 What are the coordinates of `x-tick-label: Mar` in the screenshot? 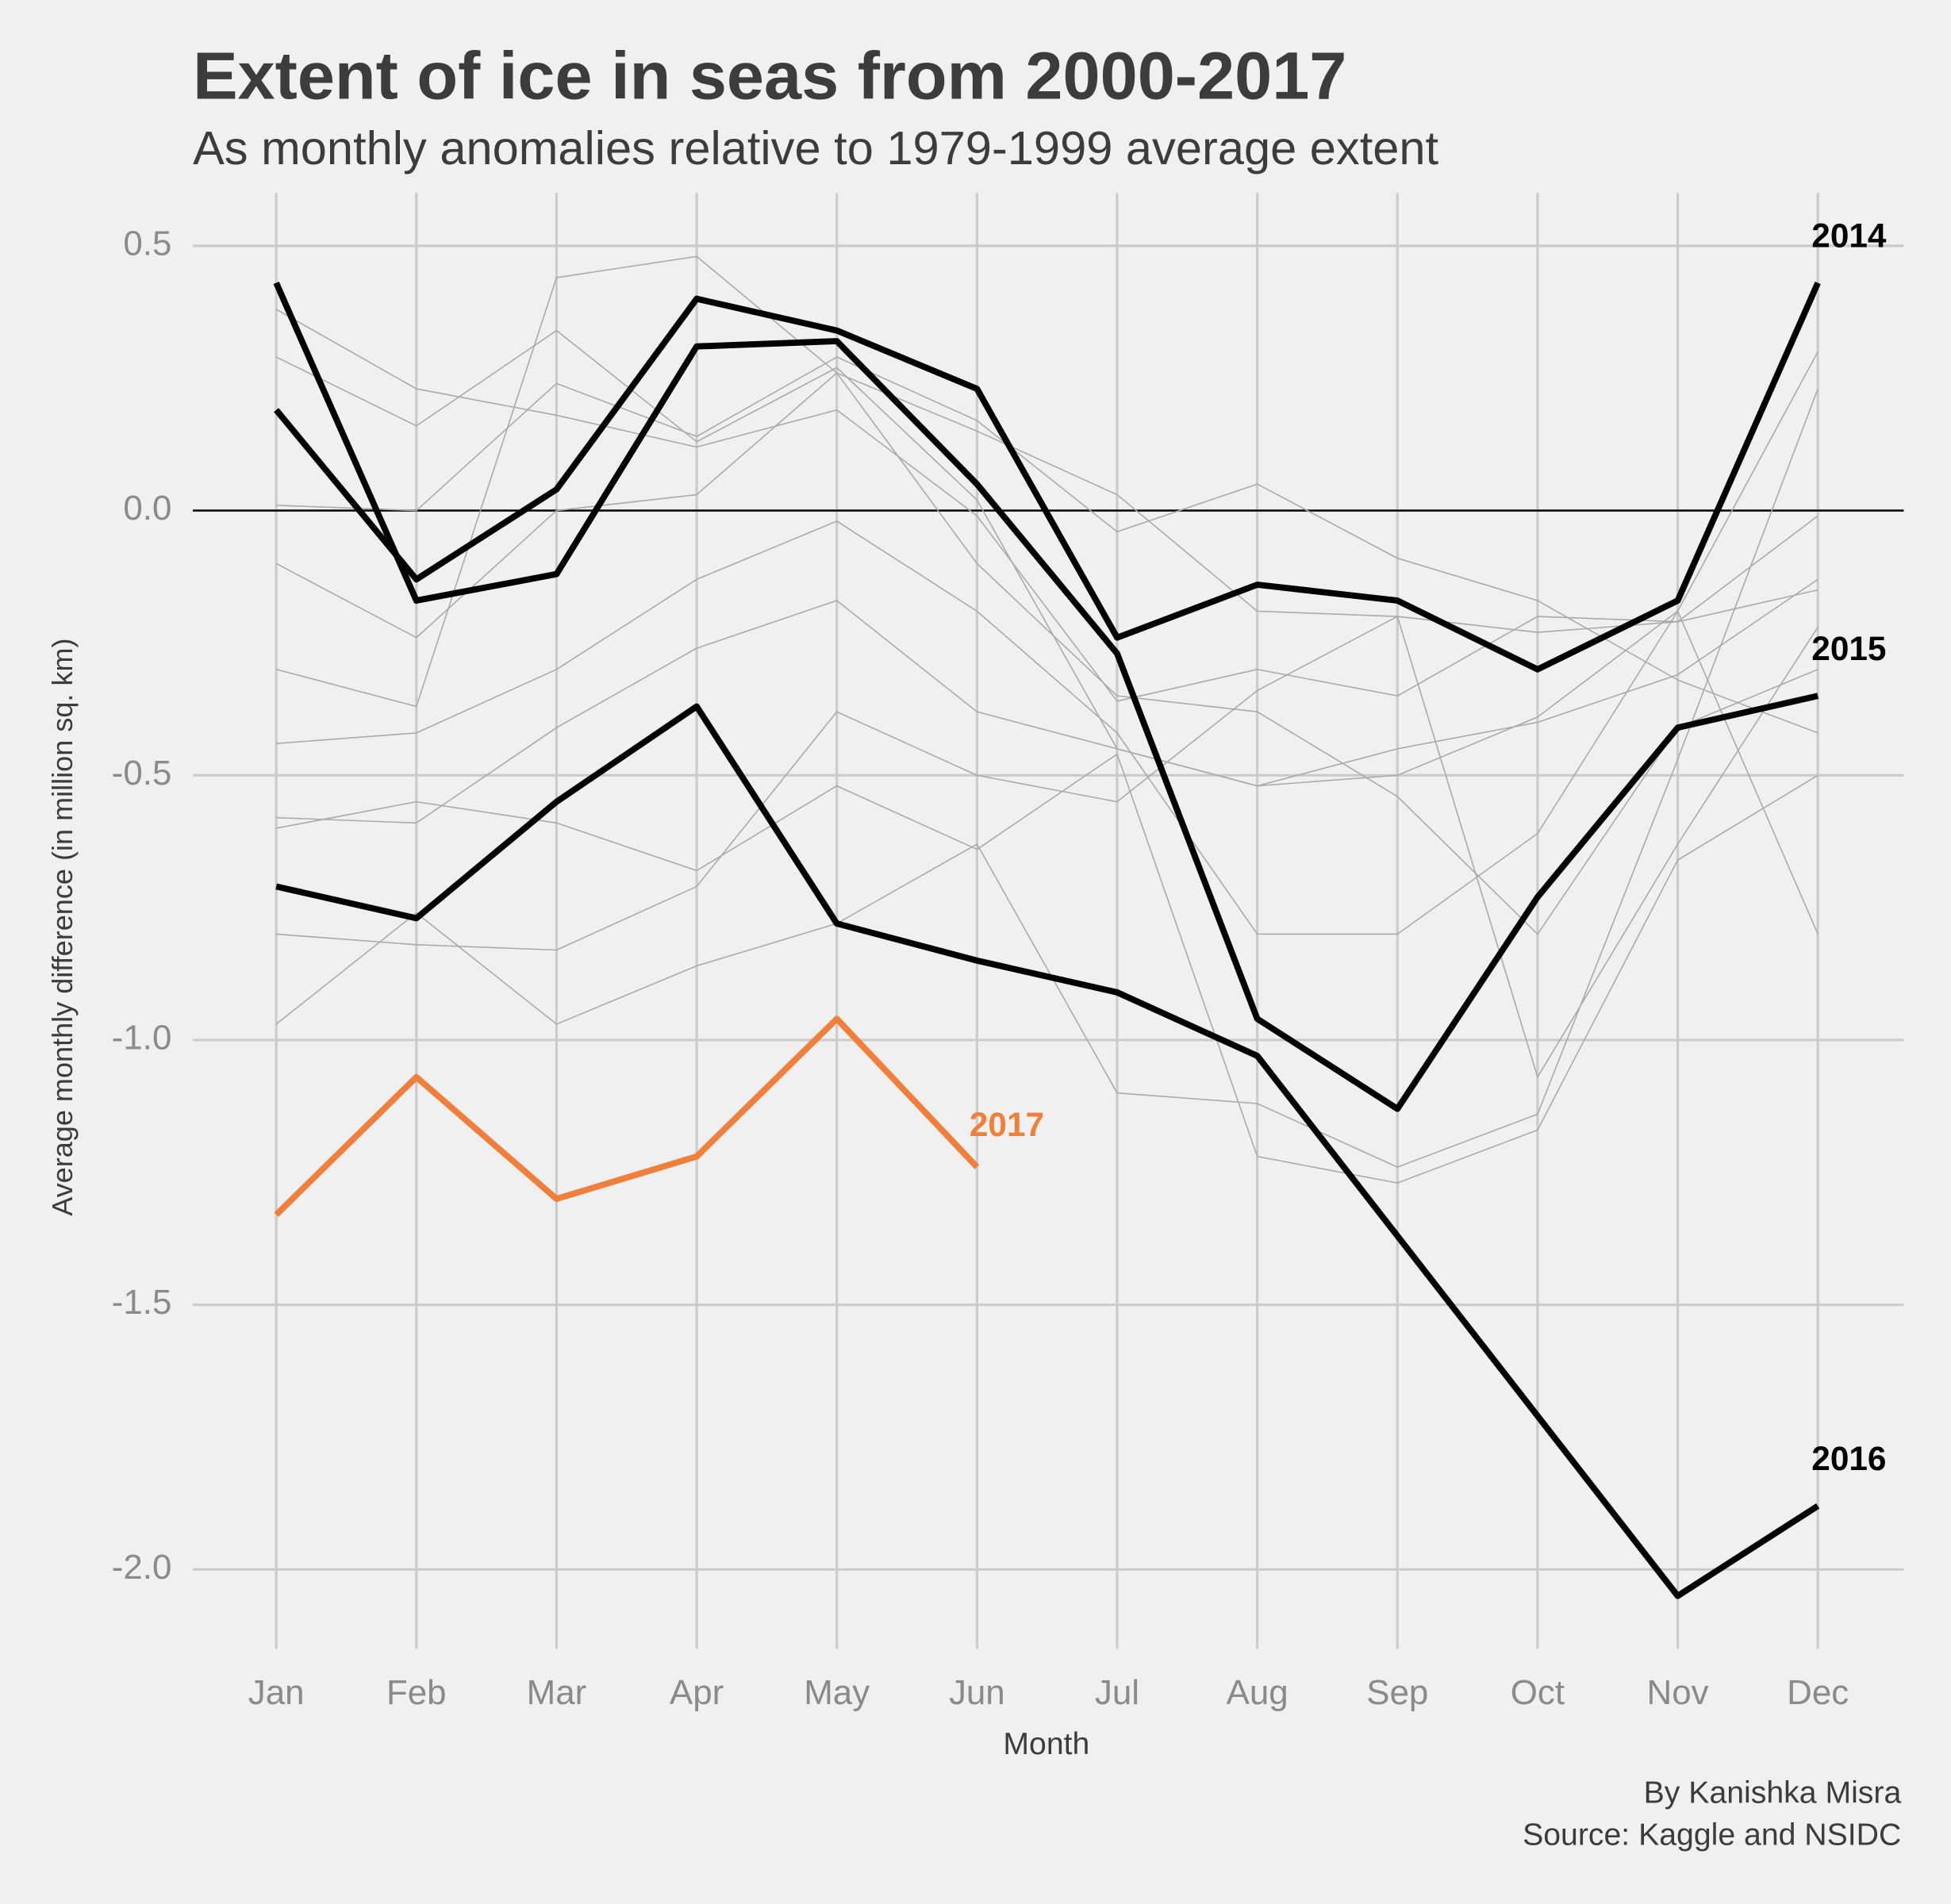 It's located at (557, 1692).